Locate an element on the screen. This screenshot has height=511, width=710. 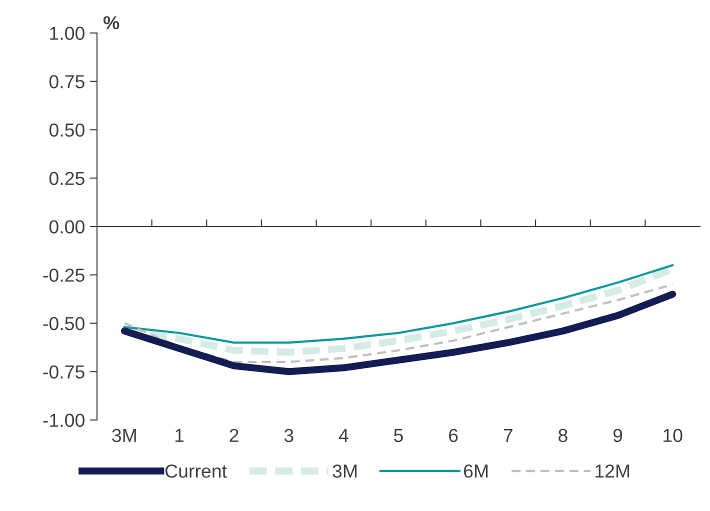
x-tick-label: 5 is located at coordinates (398, 435).